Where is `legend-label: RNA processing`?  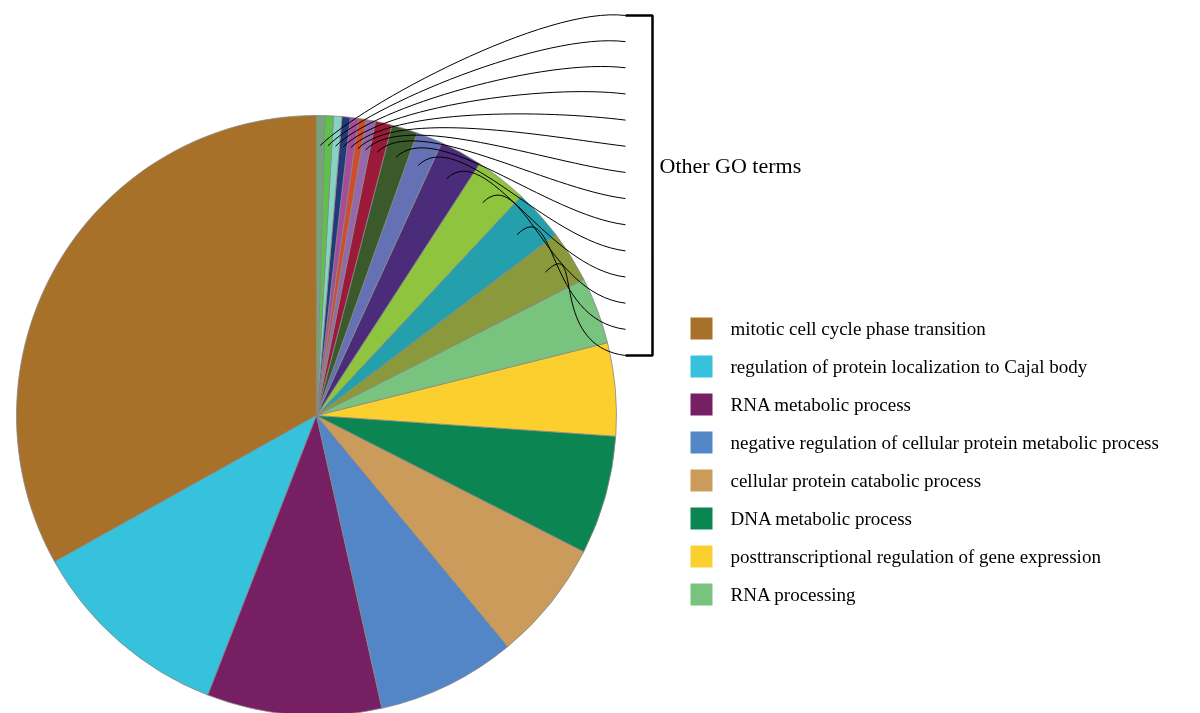 legend-label: RNA processing is located at coordinates (793, 594).